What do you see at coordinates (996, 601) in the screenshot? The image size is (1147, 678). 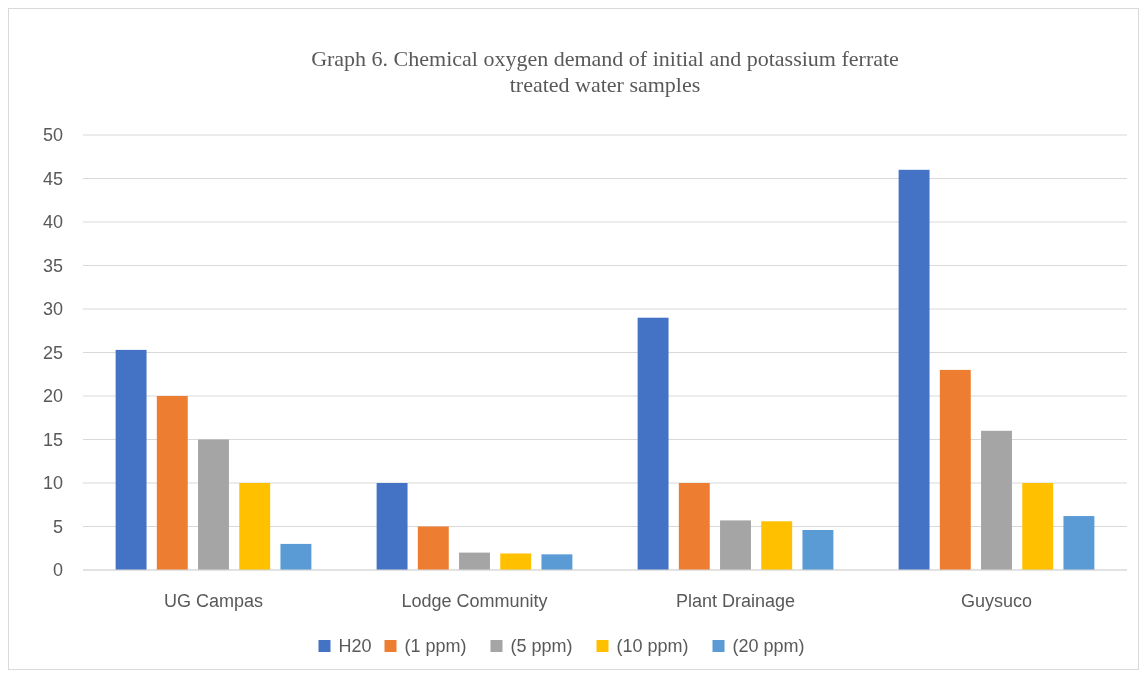 I see `x-tick-label: Guysuco` at bounding box center [996, 601].